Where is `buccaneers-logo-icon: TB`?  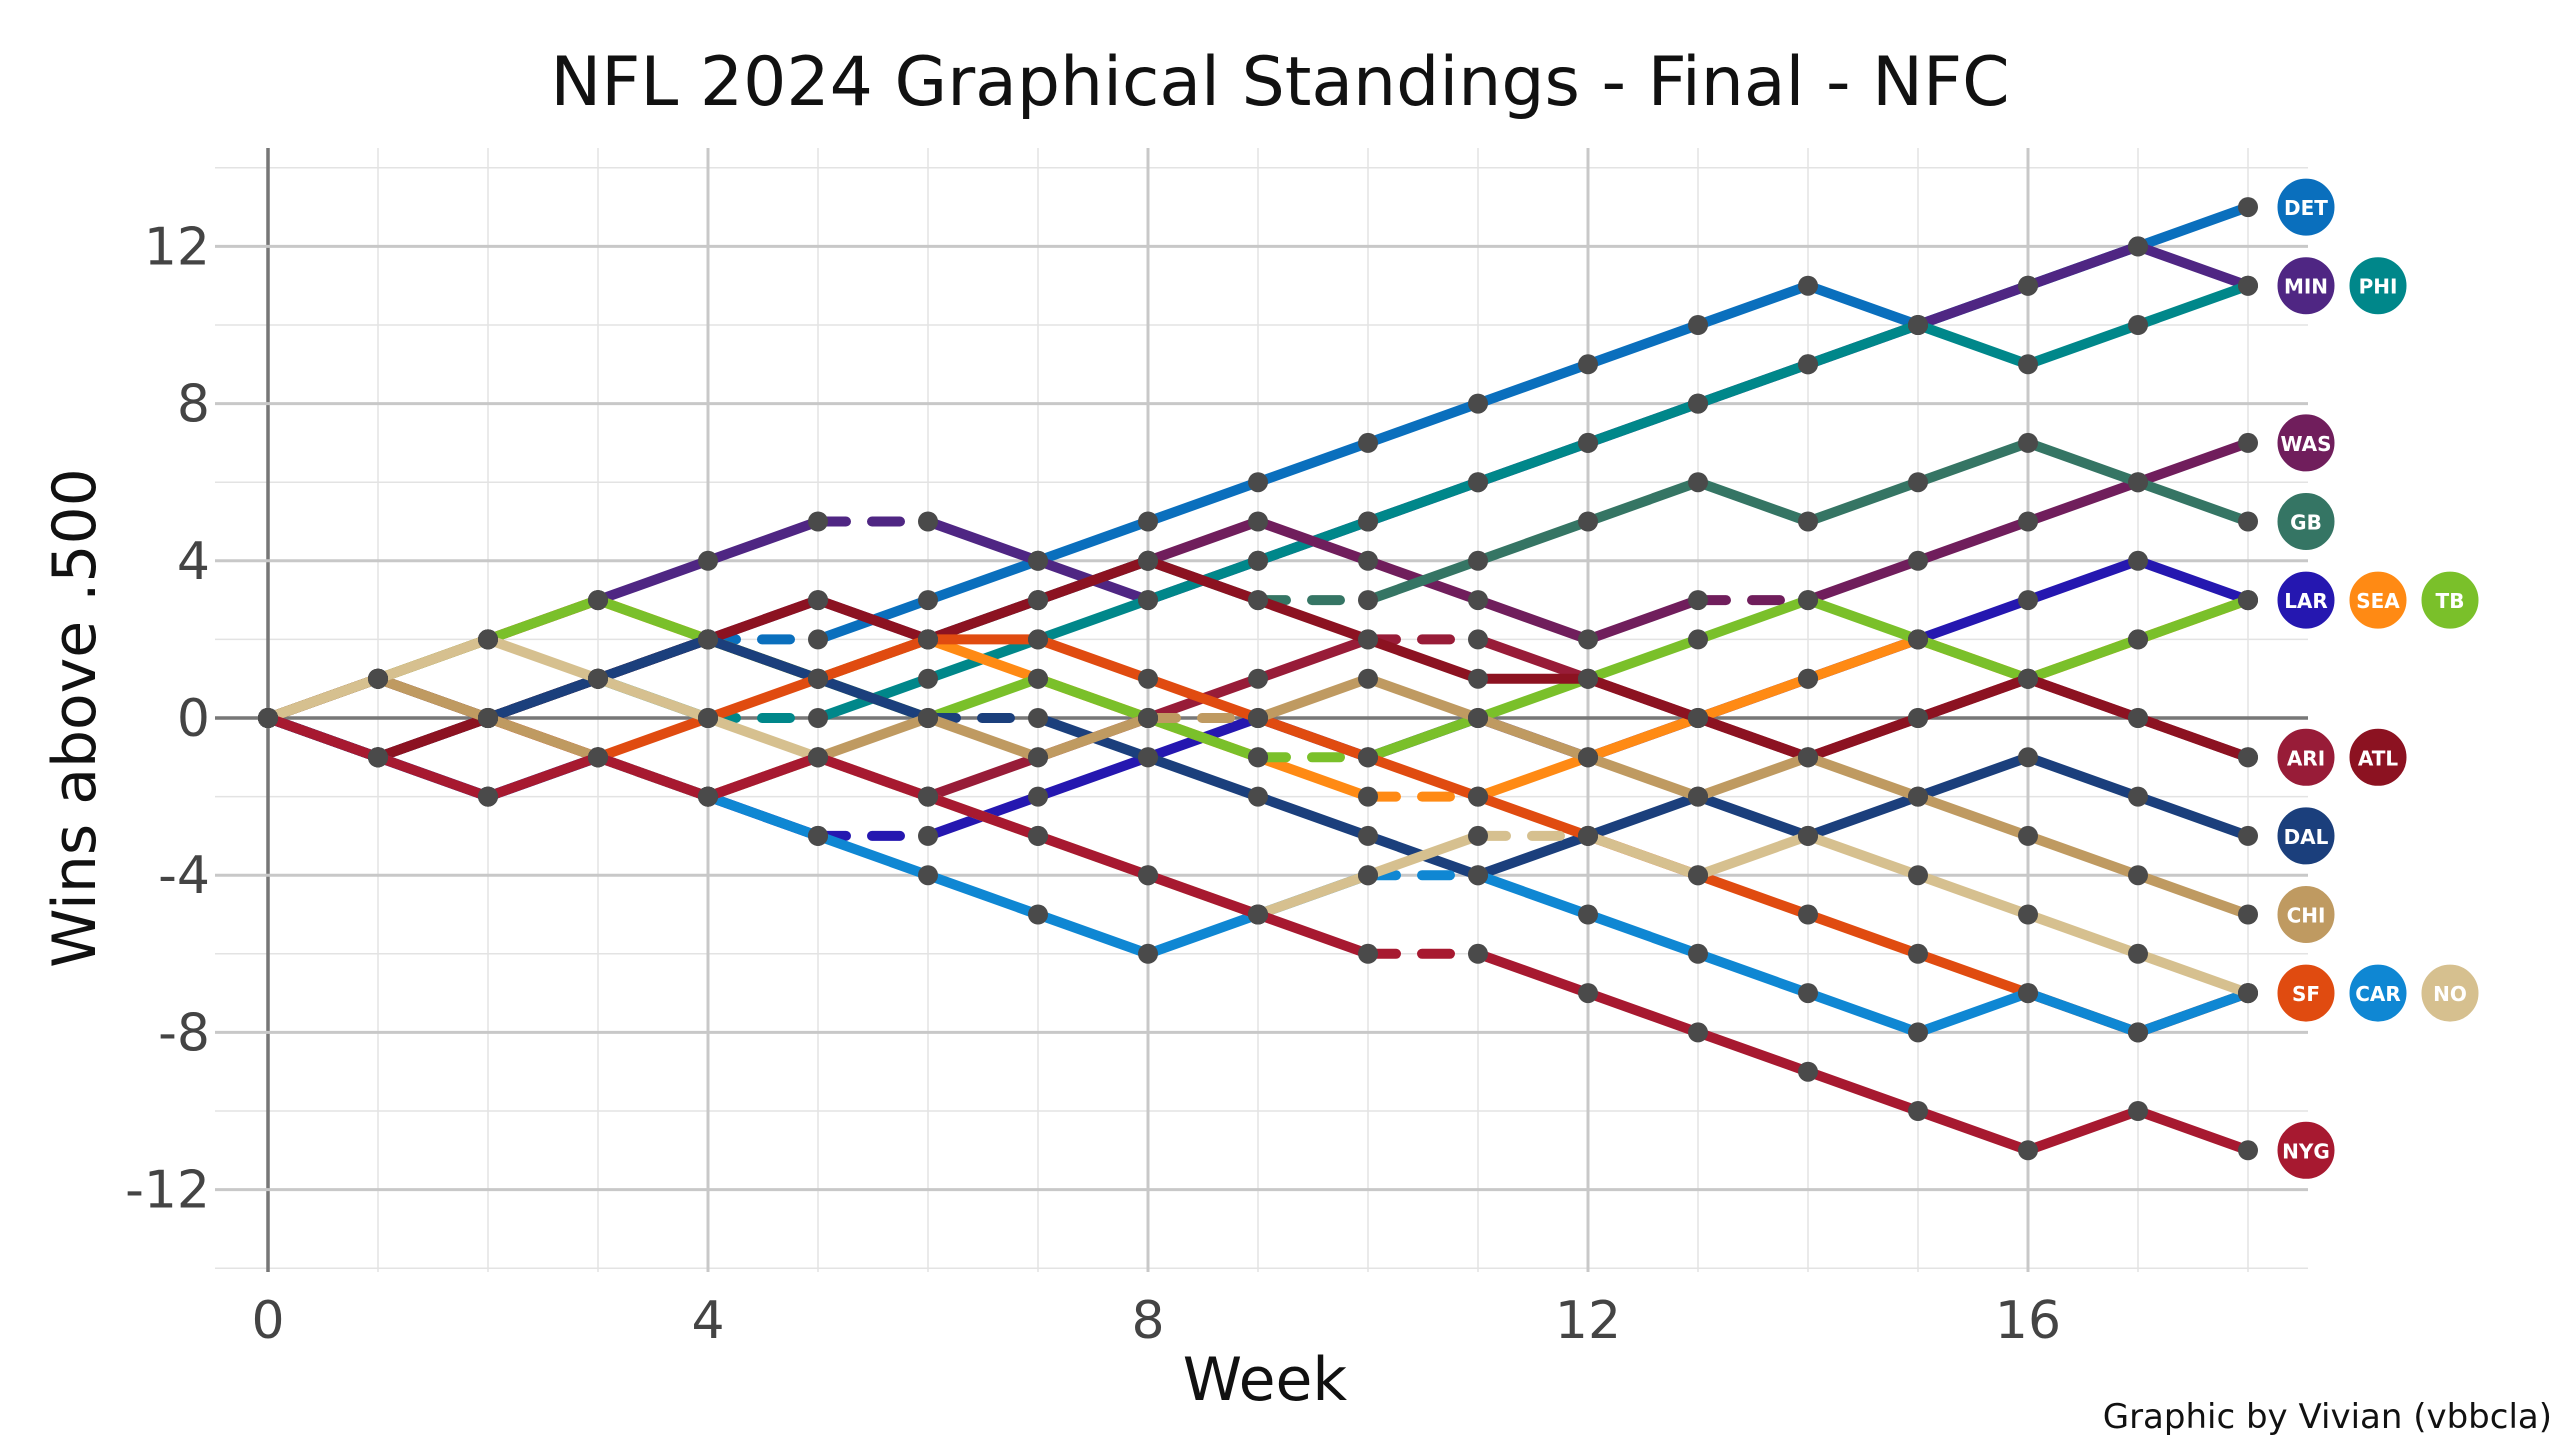 buccaneers-logo-icon: TB is located at coordinates (2450, 600).